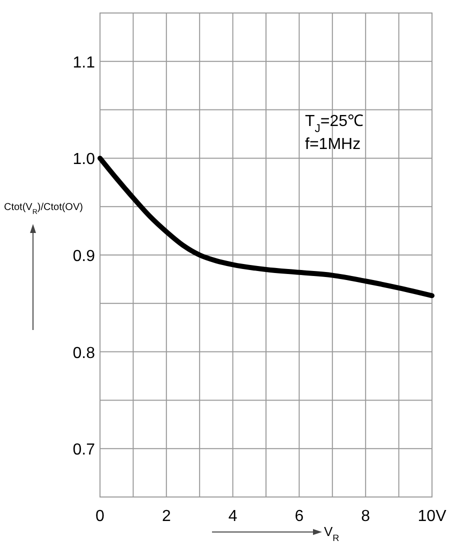 The height and width of the screenshot is (546, 459). I want to click on y-axis-title: Ctot(V$_{R}$)/Ctot(OV), so click(43, 209).